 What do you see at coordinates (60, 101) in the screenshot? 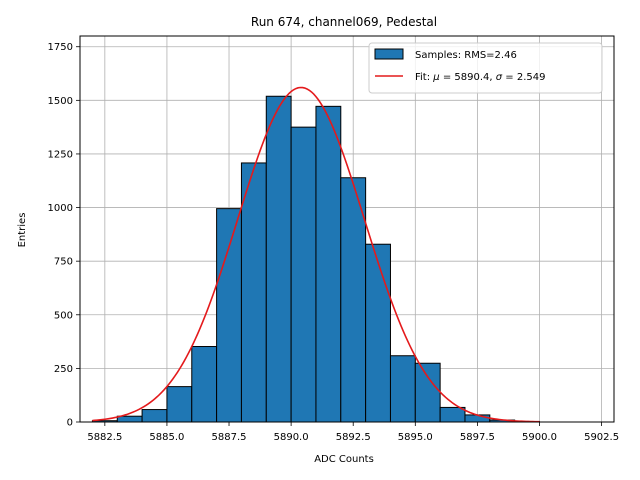
I see `y-tick-label: 1500` at bounding box center [60, 101].